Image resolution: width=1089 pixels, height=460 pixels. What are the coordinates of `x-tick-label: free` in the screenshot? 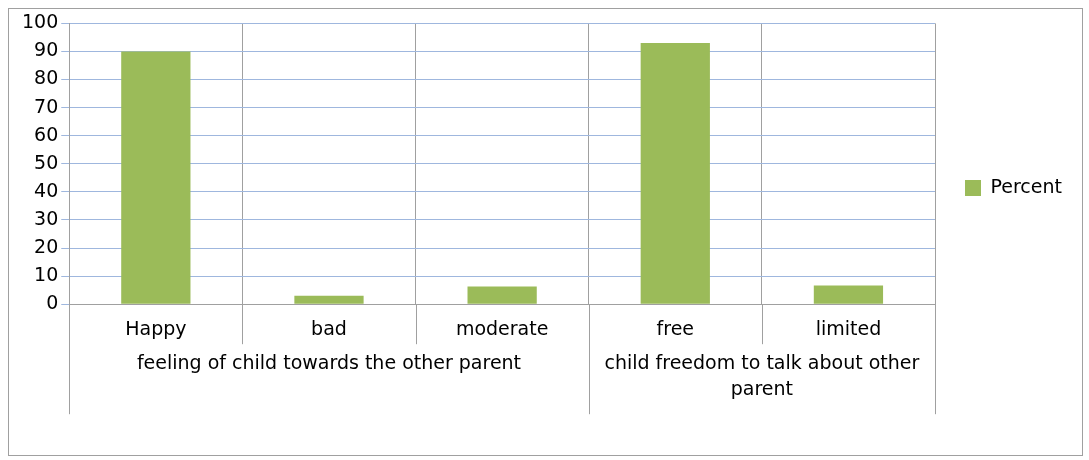 It's located at (675, 327).